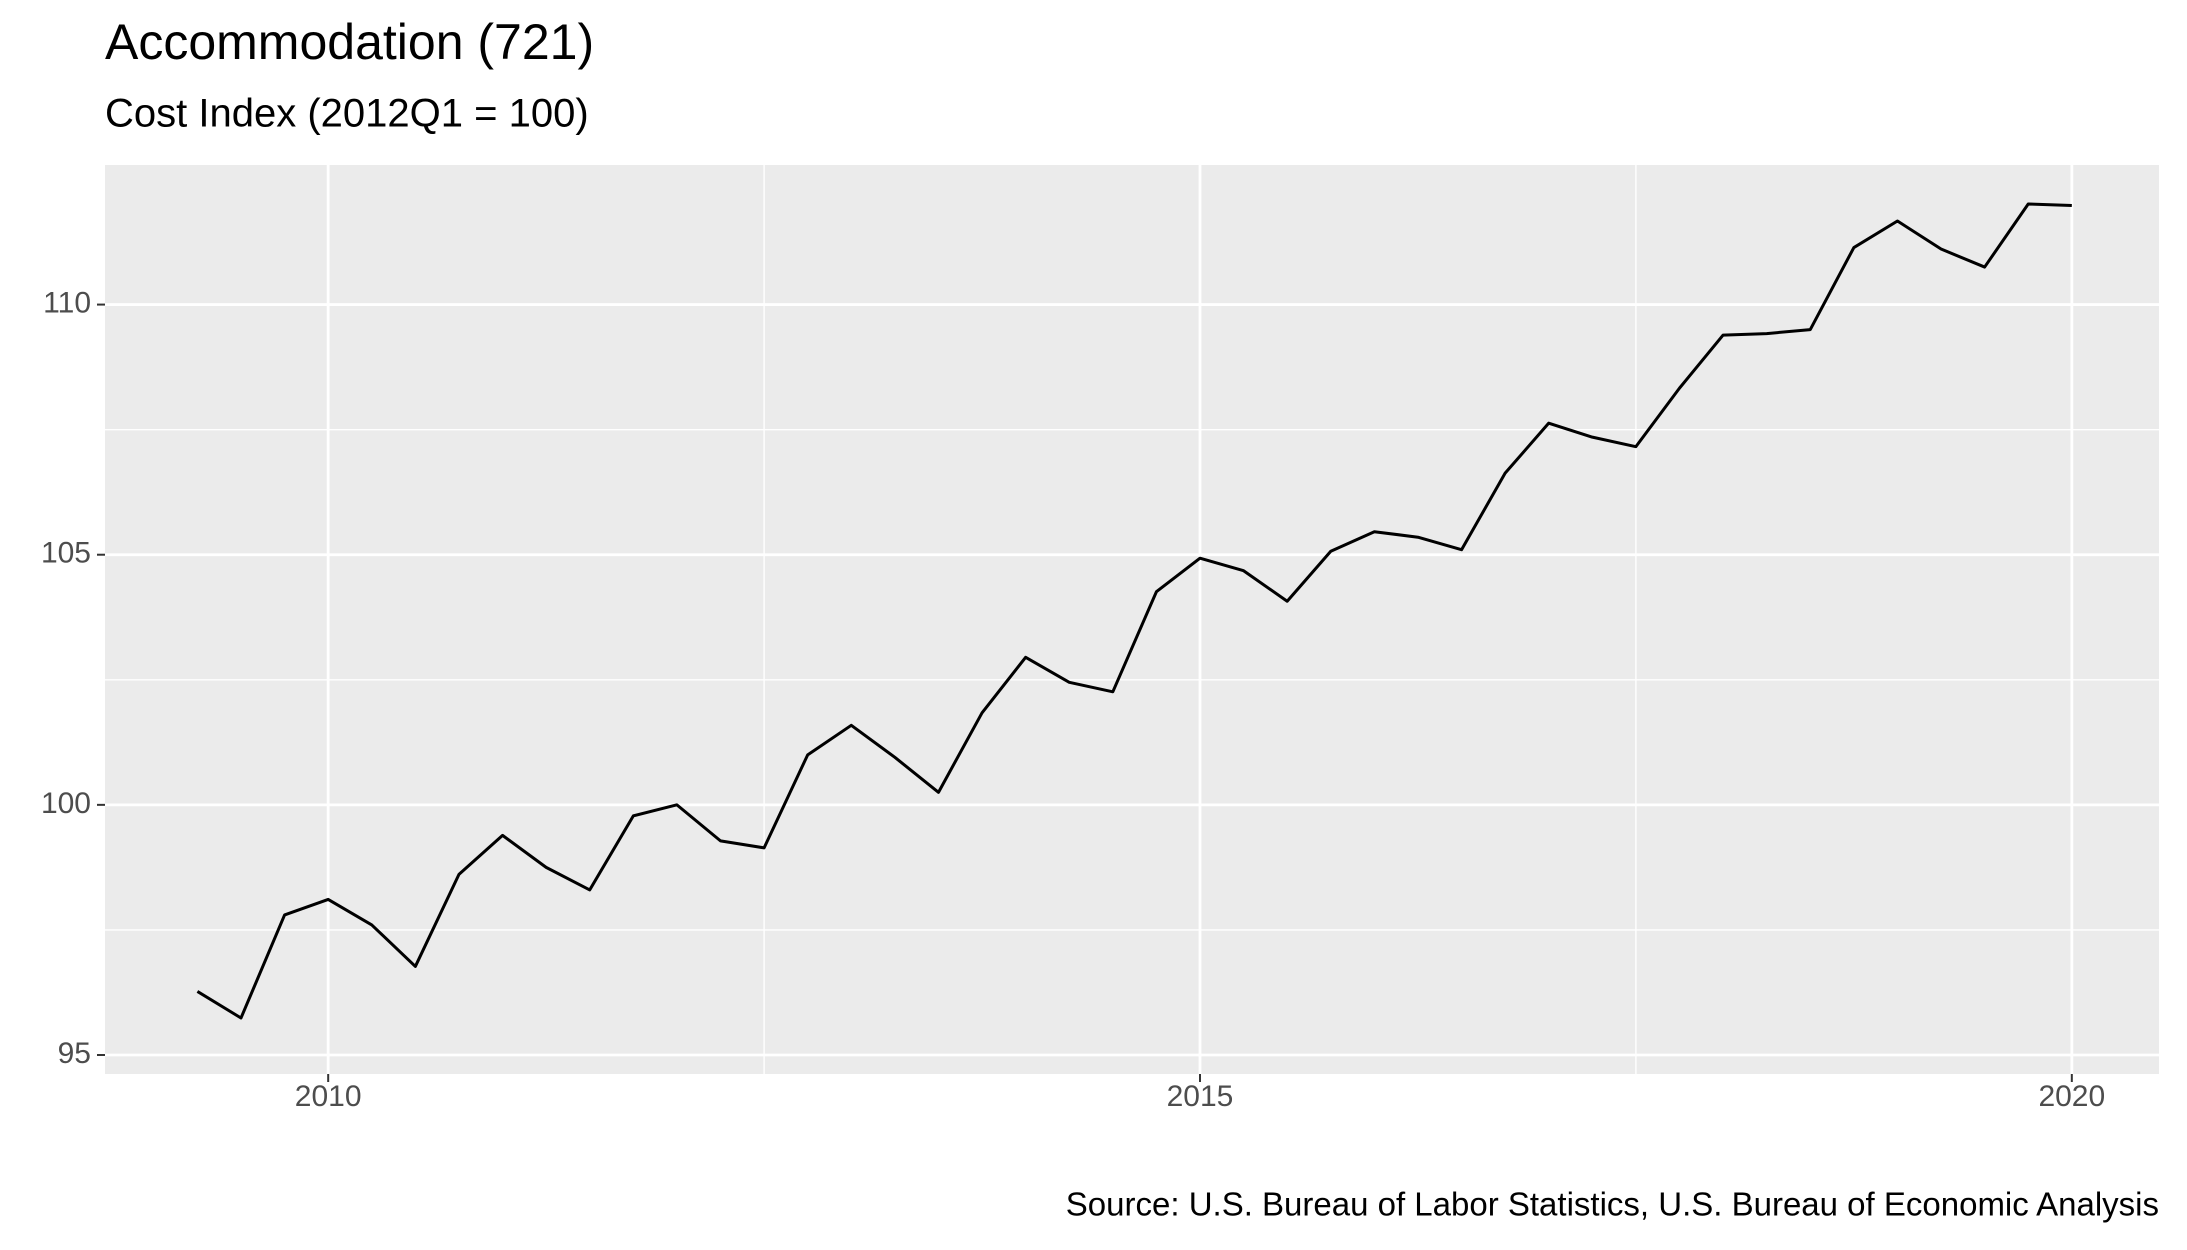  I want to click on y-tick-label: 105, so click(66, 553).